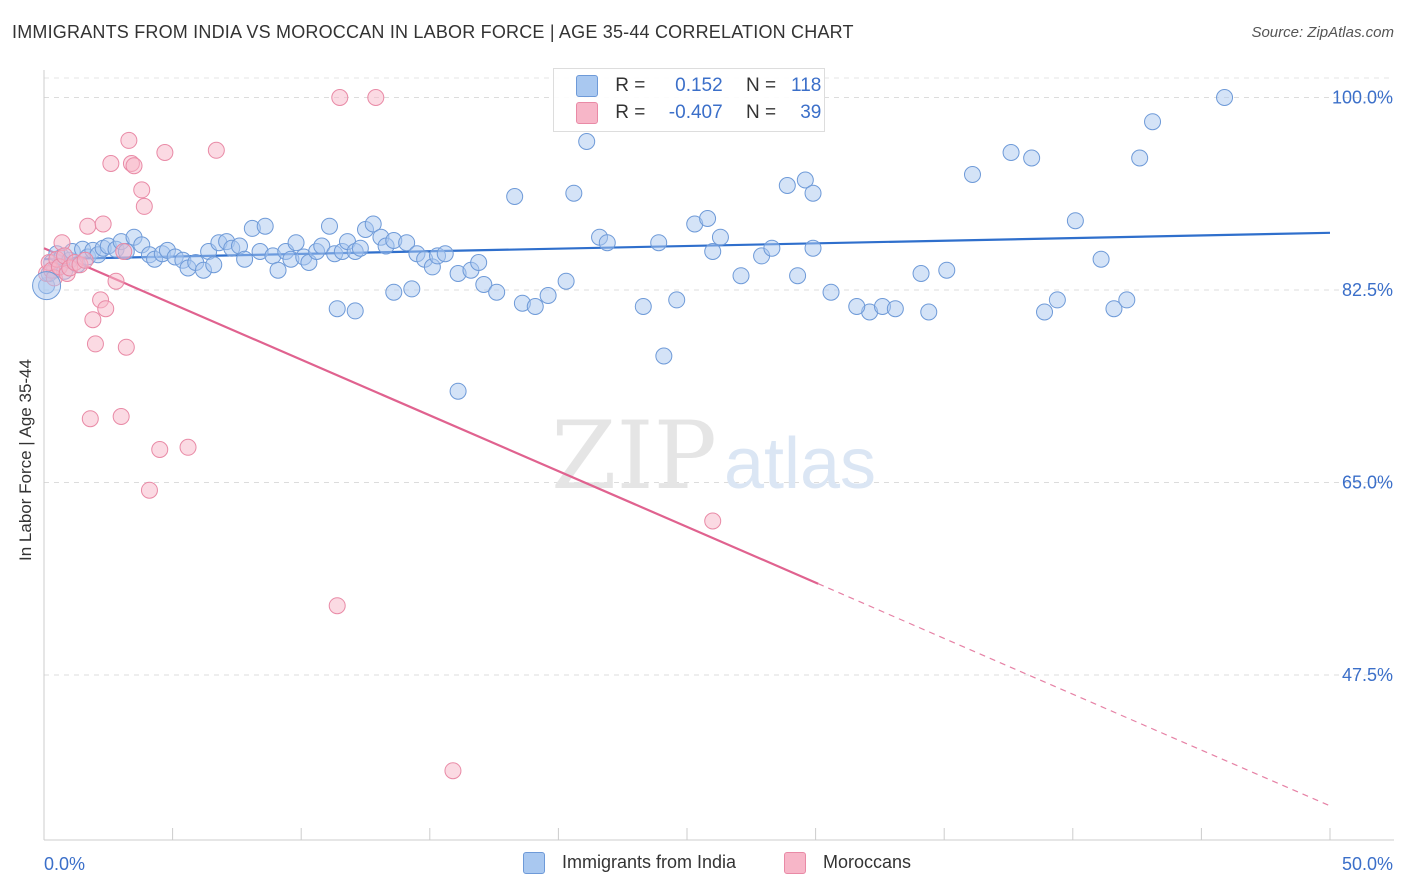  I want to click on watermark: ZIP atlas, so click(713, 456).